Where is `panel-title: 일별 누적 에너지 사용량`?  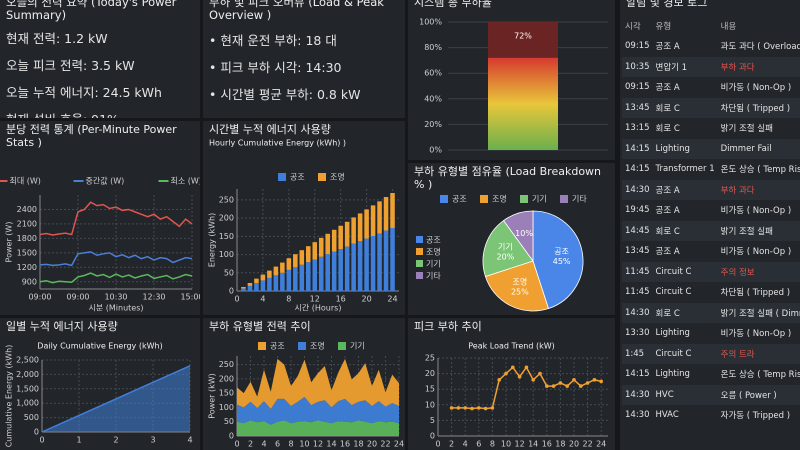 panel-title: 일별 누적 에너지 사용량 is located at coordinates (62, 326).